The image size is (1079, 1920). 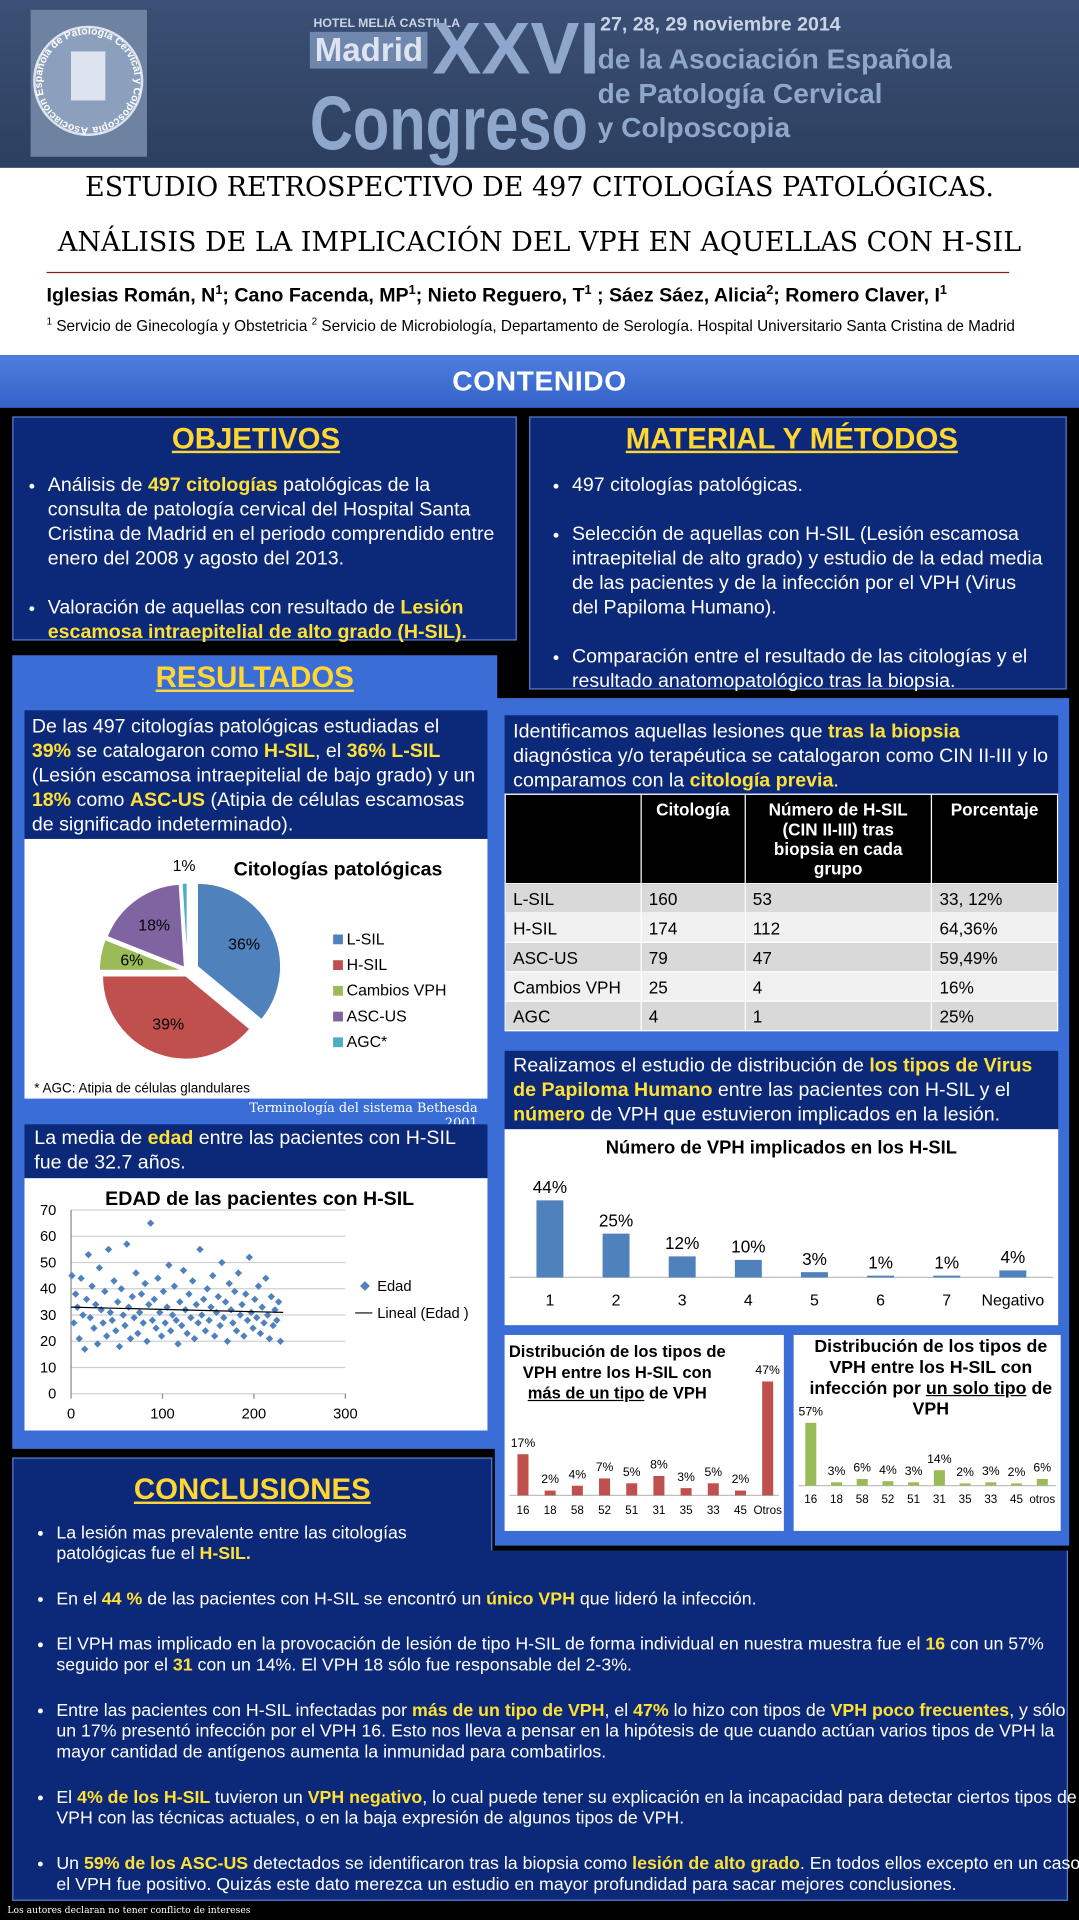 What do you see at coordinates (773, 1078) in the screenshot?
I see `highlight: los tipos de Virus de Papiloma Humano` at bounding box center [773, 1078].